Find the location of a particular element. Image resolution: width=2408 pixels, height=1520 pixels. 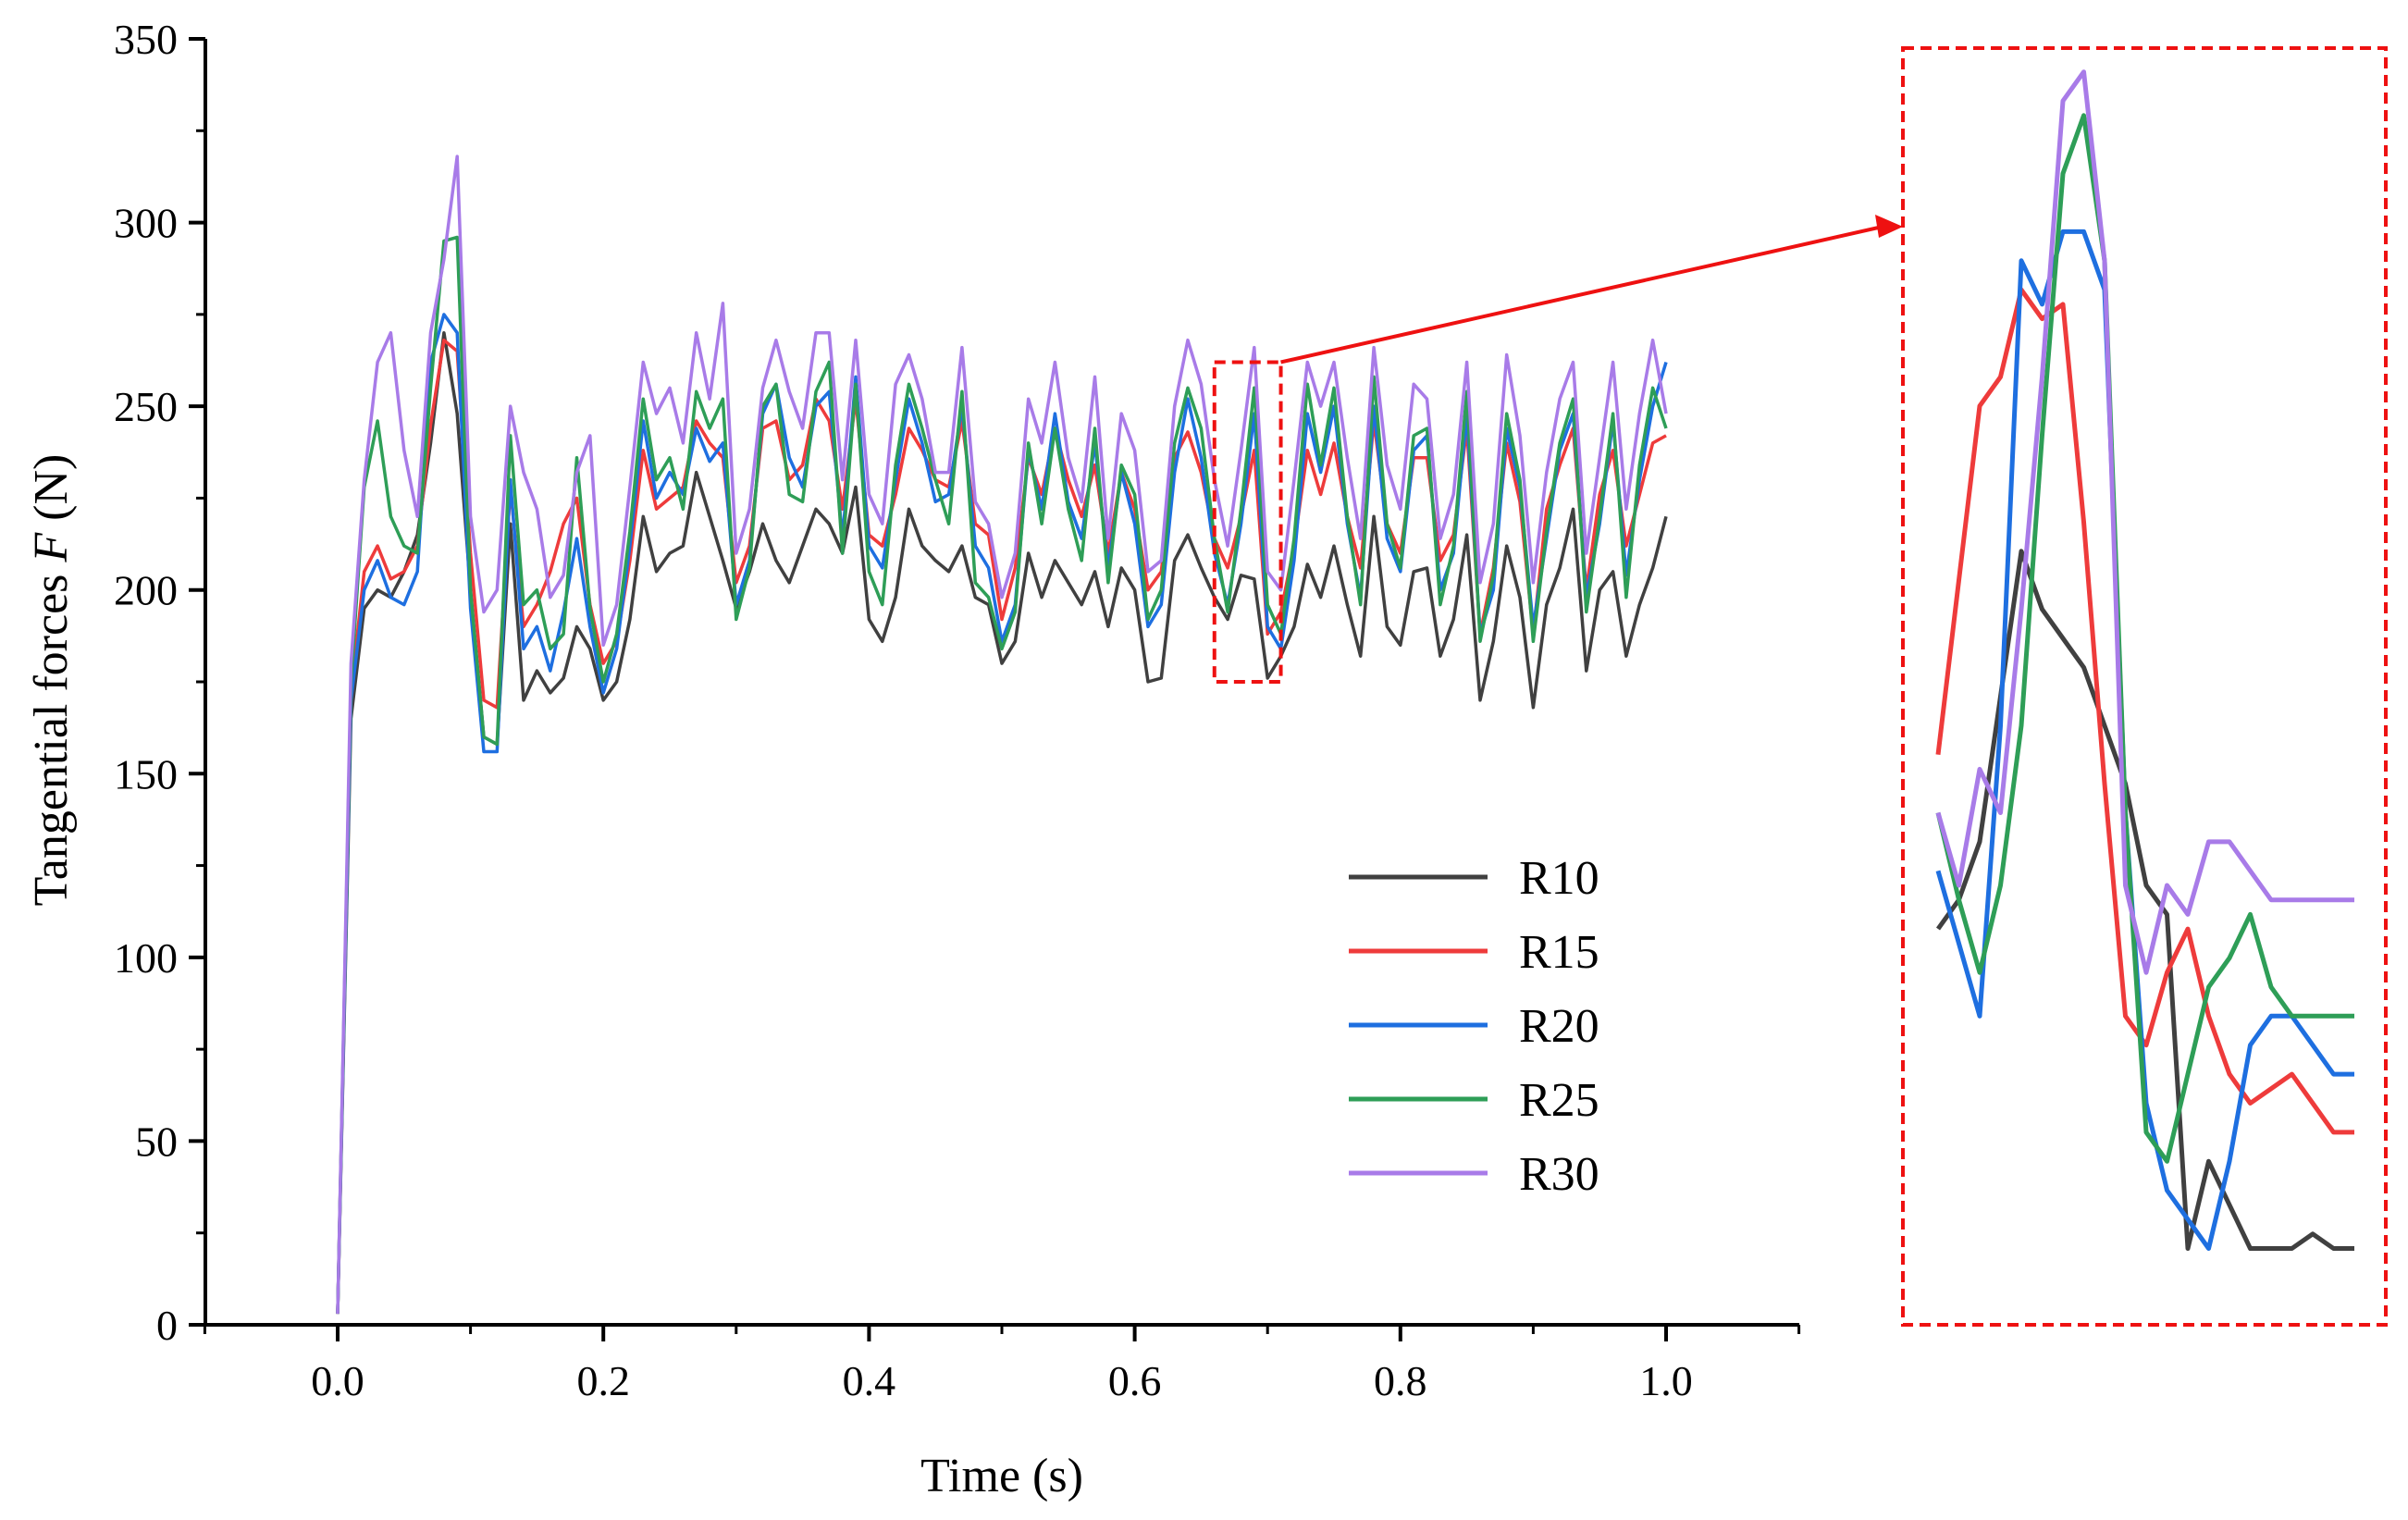

y-tick-label: 0 is located at coordinates (167, 1325).